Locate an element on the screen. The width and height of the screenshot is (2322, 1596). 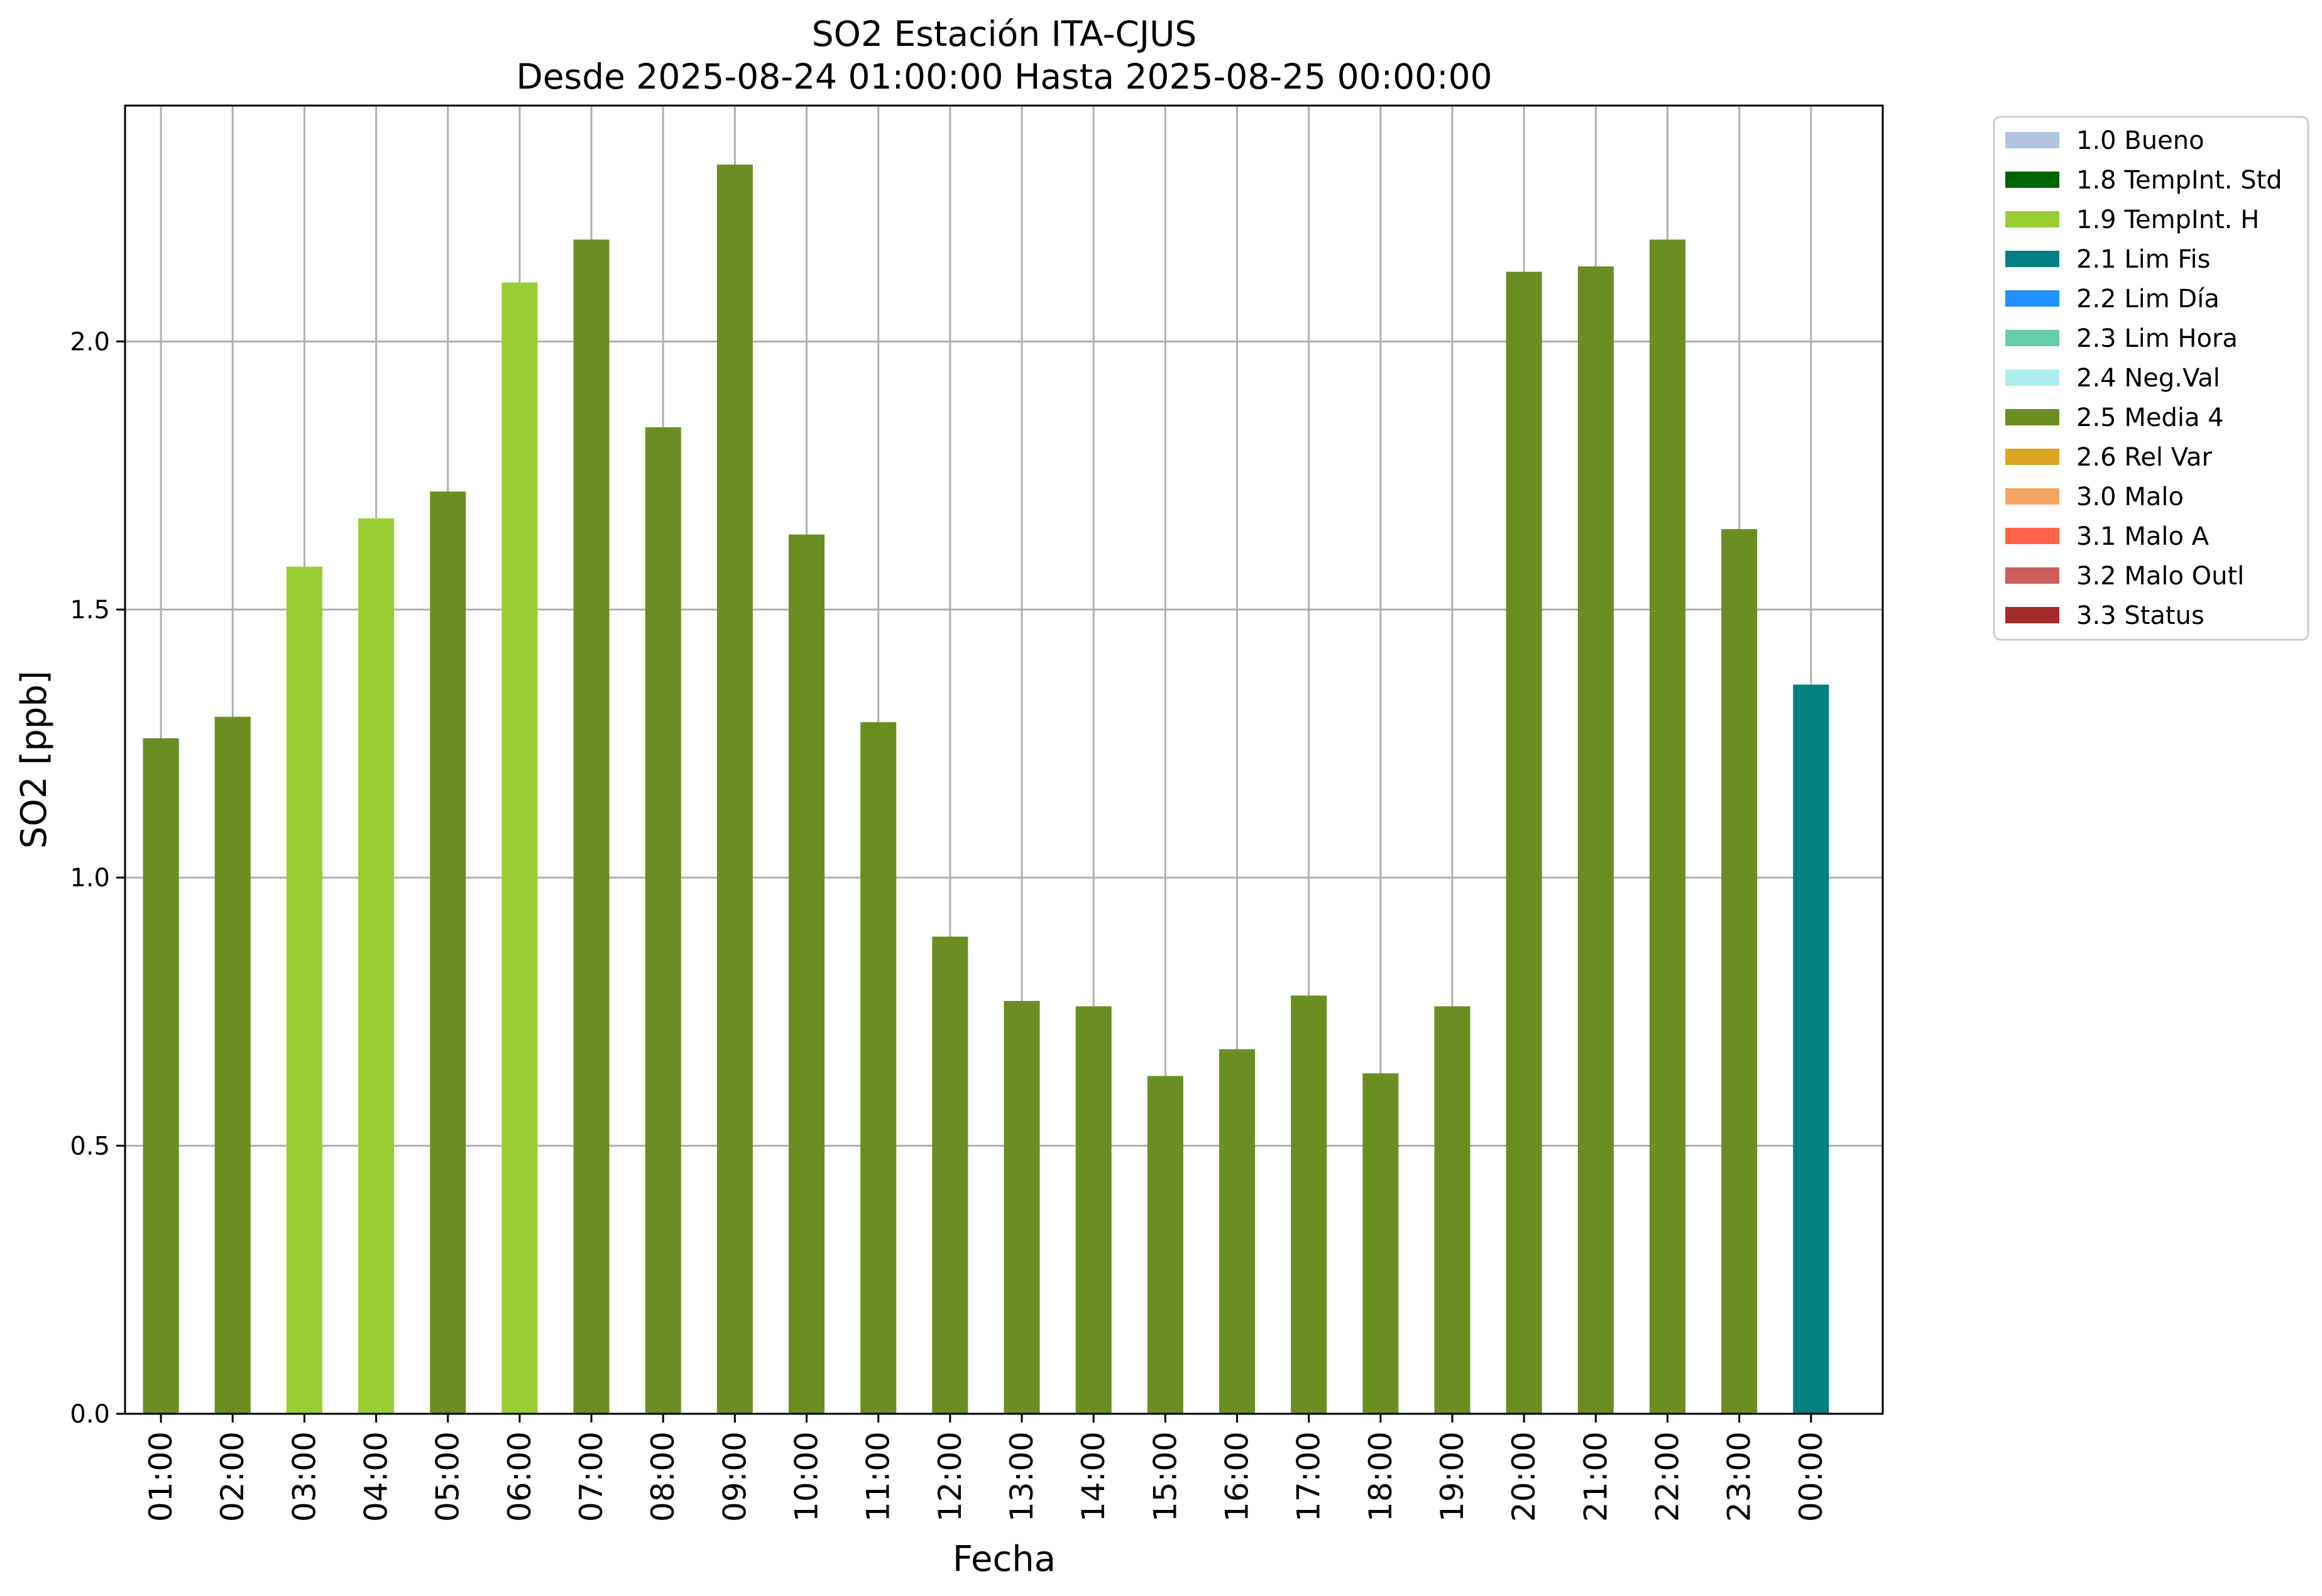
legend-label: 3.3 Status is located at coordinates (2140, 615).